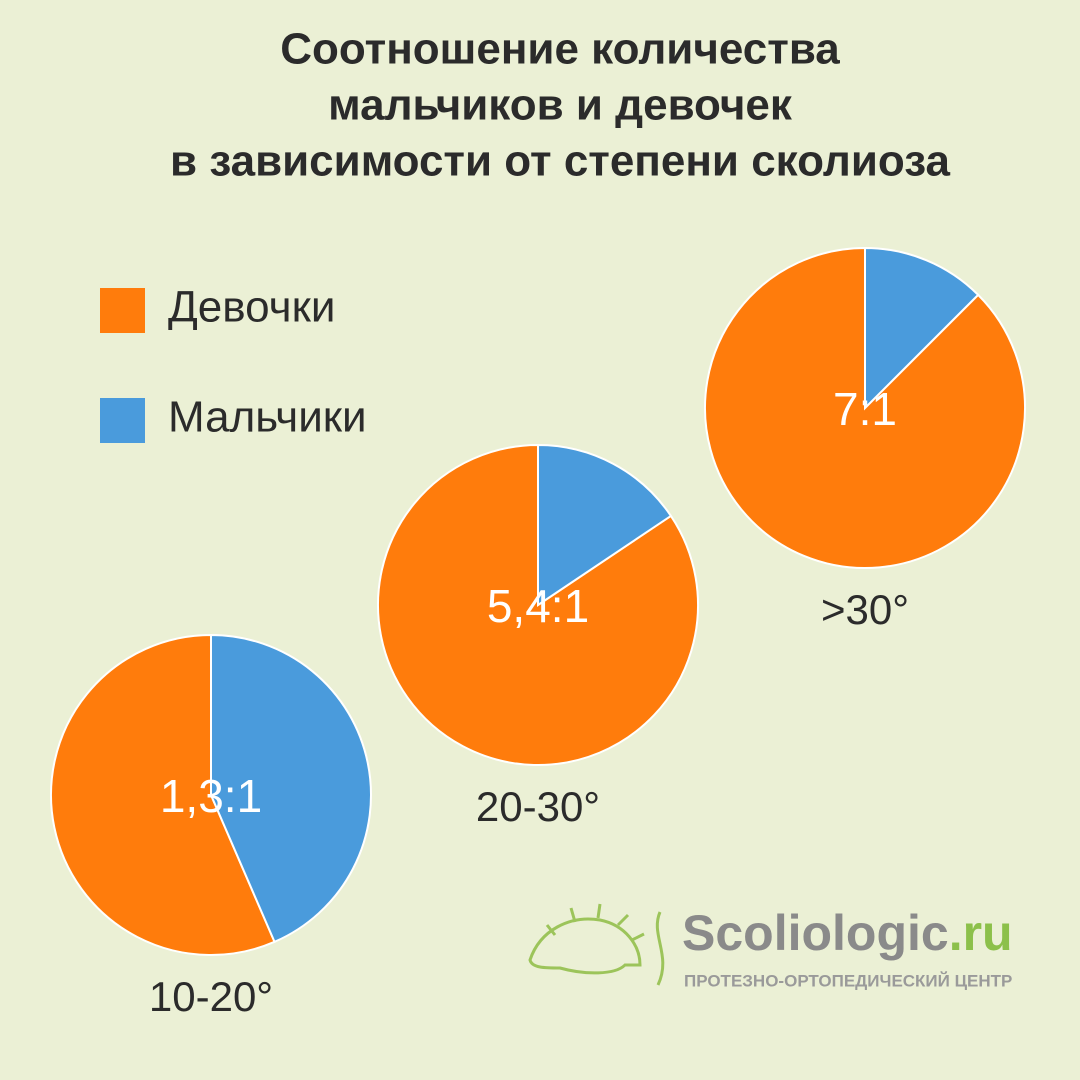 Image resolution: width=1080 pixels, height=1080 pixels. What do you see at coordinates (211, 796) in the screenshot?
I see `ratio-label: 1,3:1` at bounding box center [211, 796].